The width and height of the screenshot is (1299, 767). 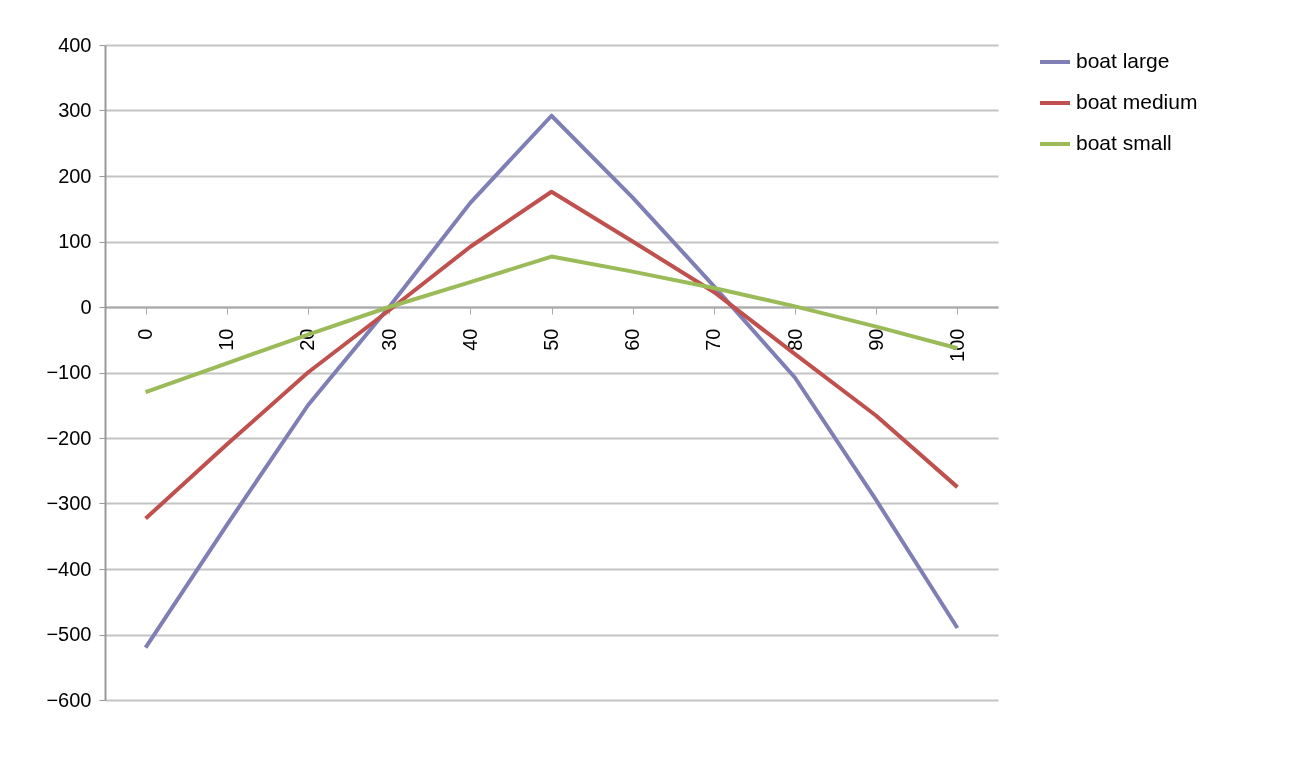 I want to click on x-tick-label: 60, so click(x=632, y=339).